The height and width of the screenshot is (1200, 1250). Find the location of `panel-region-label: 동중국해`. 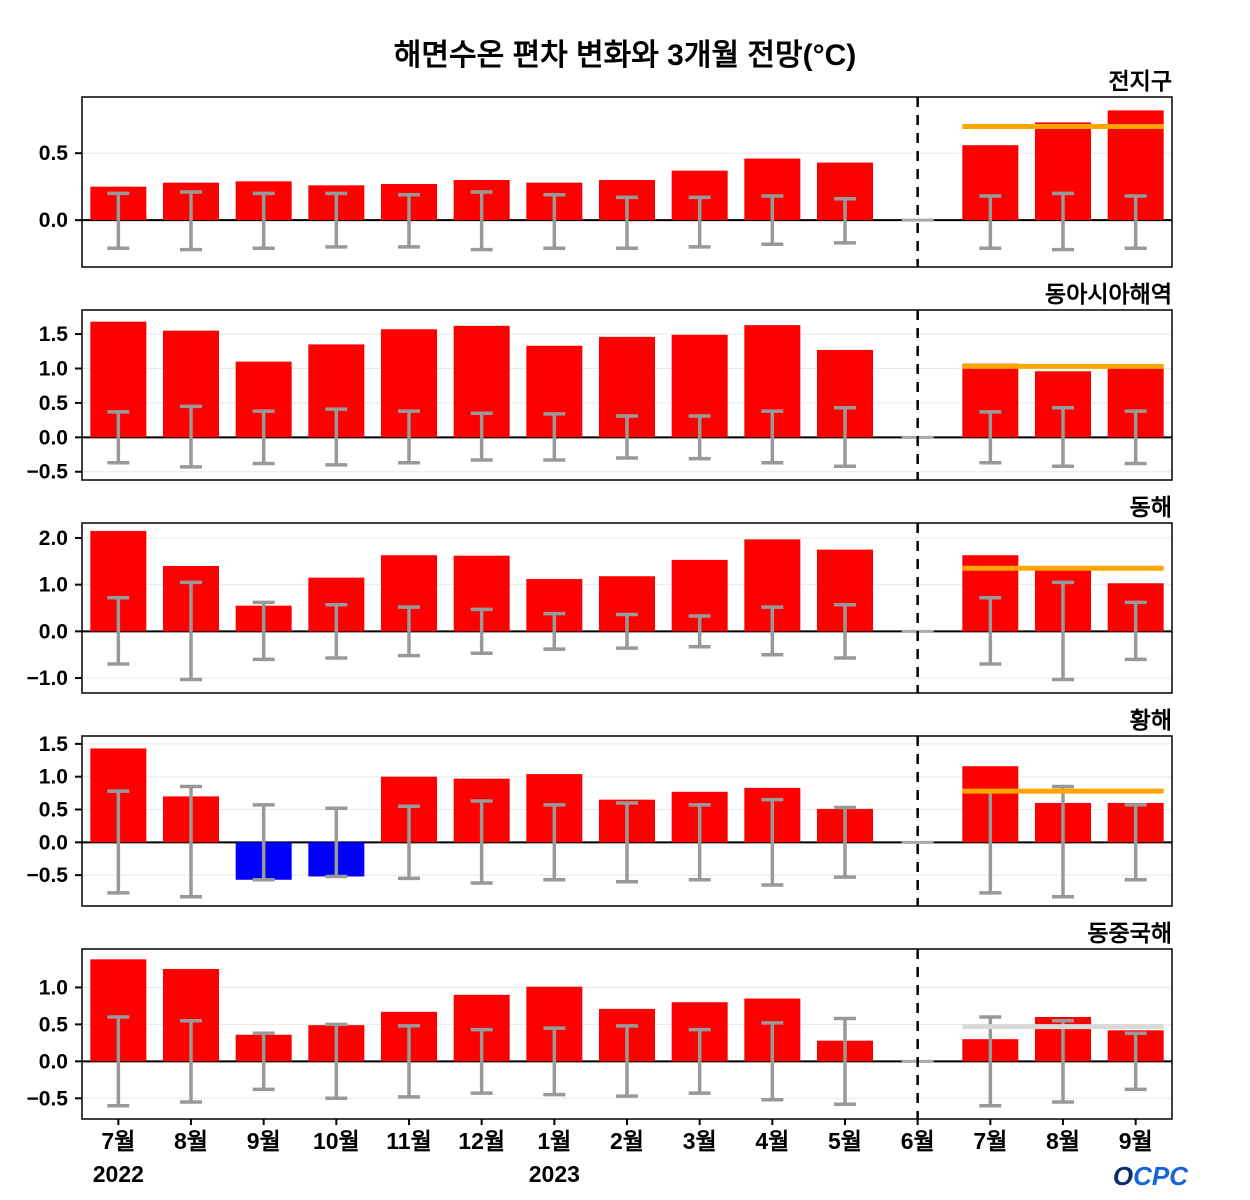

panel-region-label: 동중국해 is located at coordinates (1129, 933).